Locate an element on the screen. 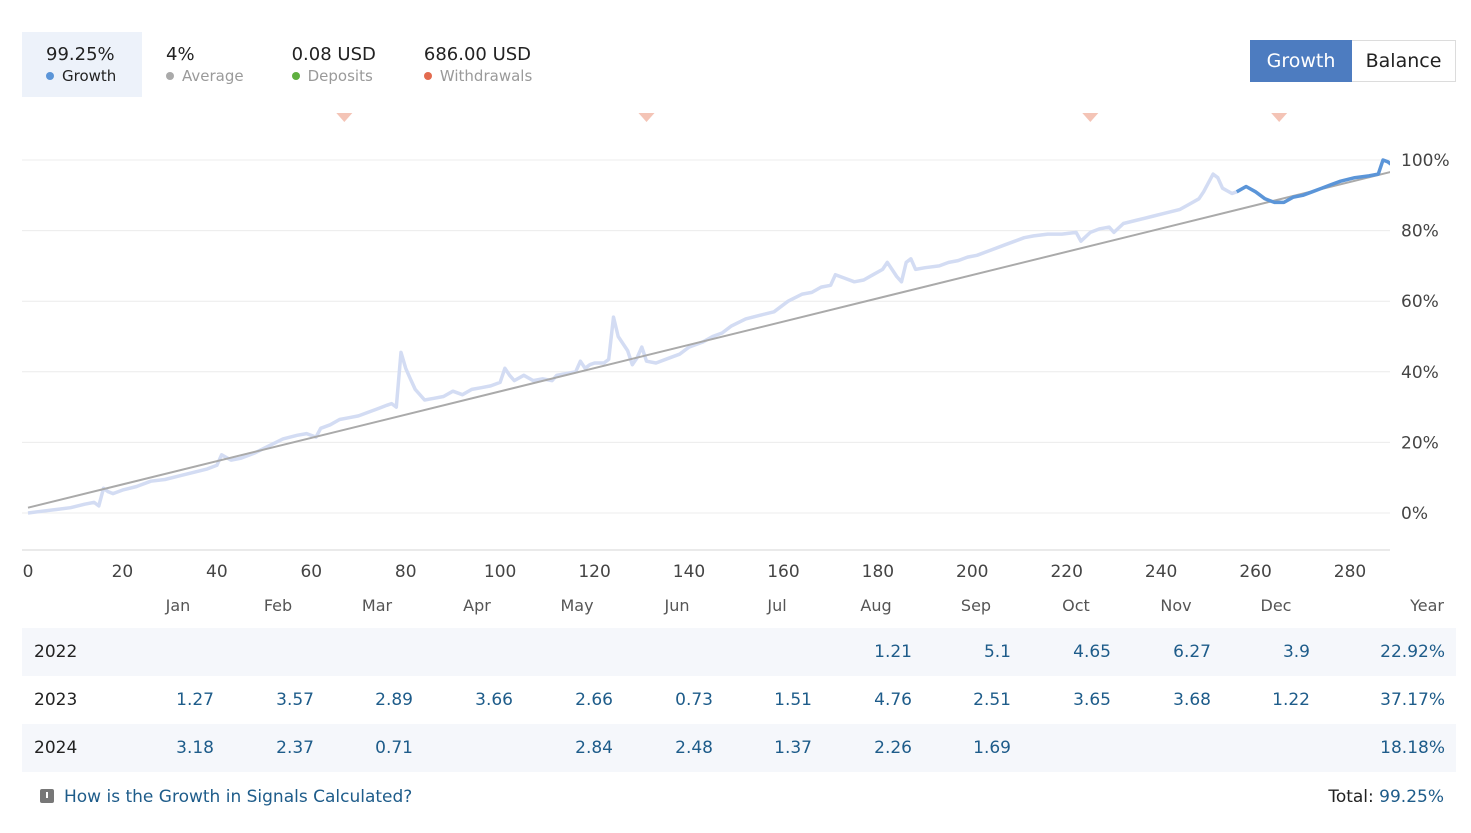  total-label: Total: is located at coordinates (1351, 797).